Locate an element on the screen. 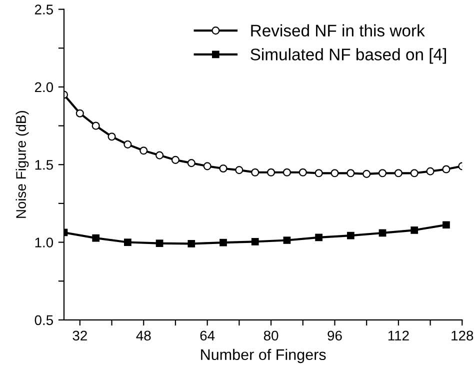 The image size is (474, 372). legend-label: Simulated NF based on [4] is located at coordinates (348, 56).